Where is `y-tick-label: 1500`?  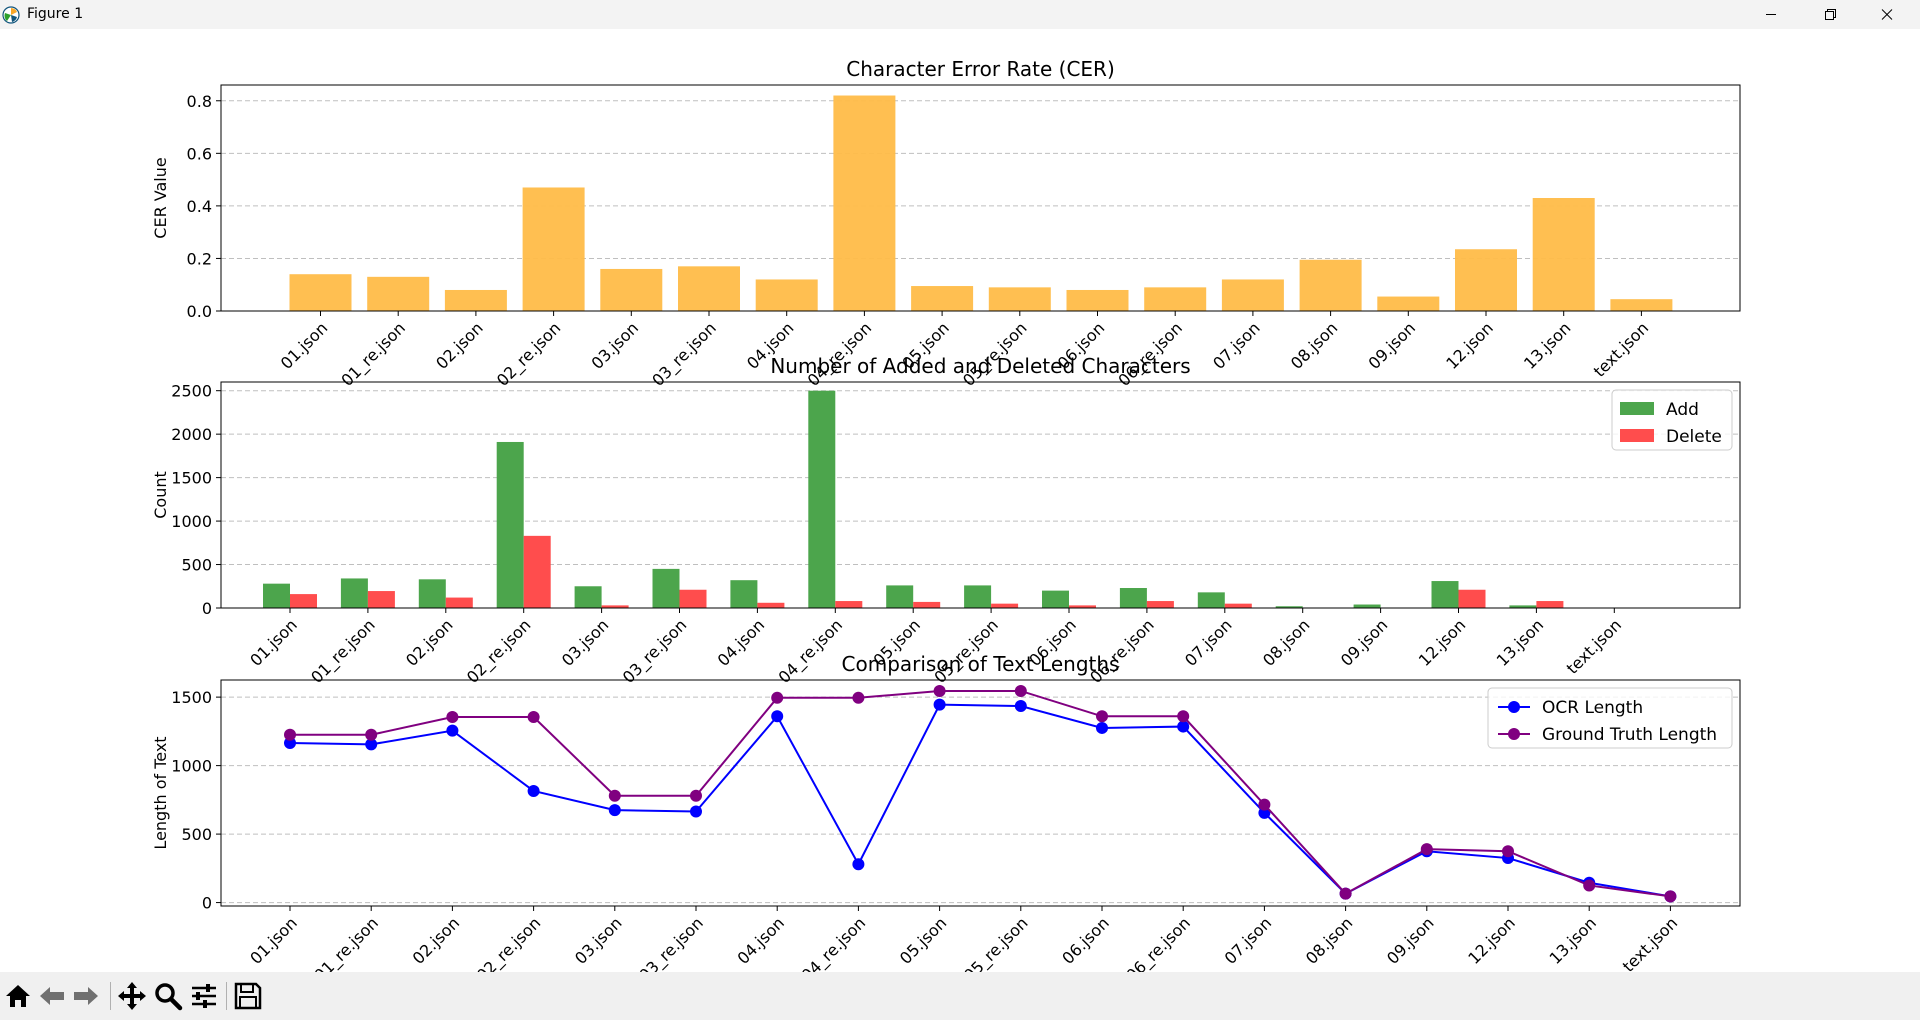 y-tick-label: 1500 is located at coordinates (191, 697).